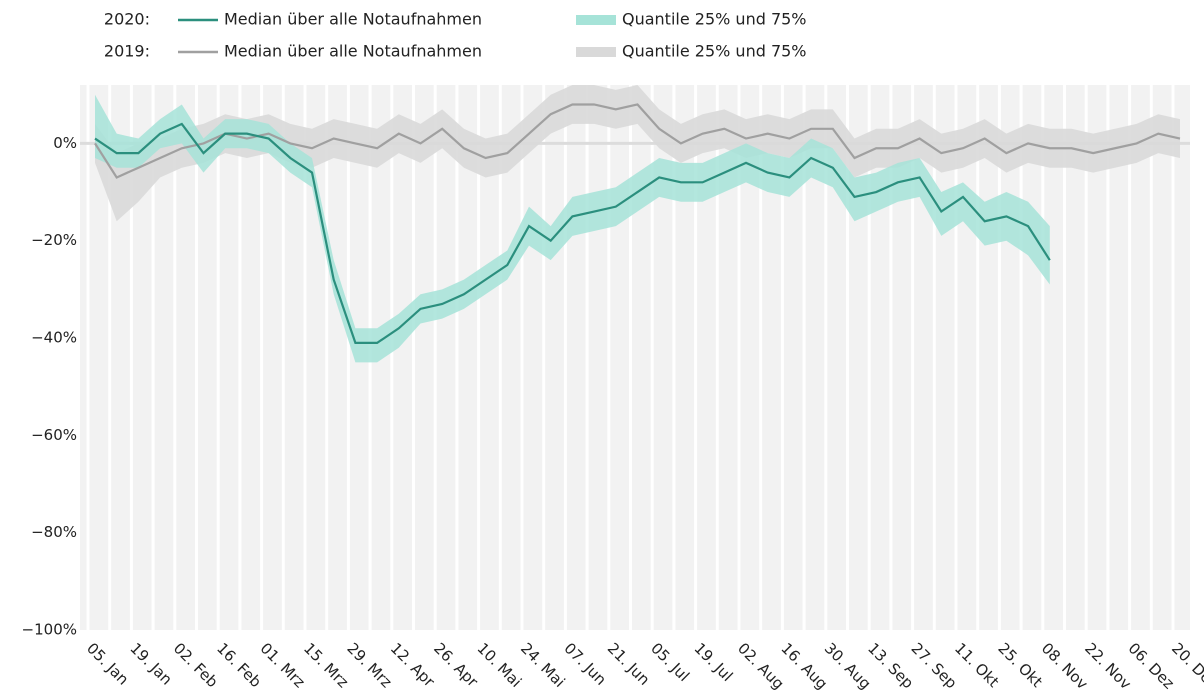  What do you see at coordinates (500, 665) in the screenshot?
I see `x-tick-label: 10. Mai` at bounding box center [500, 665].